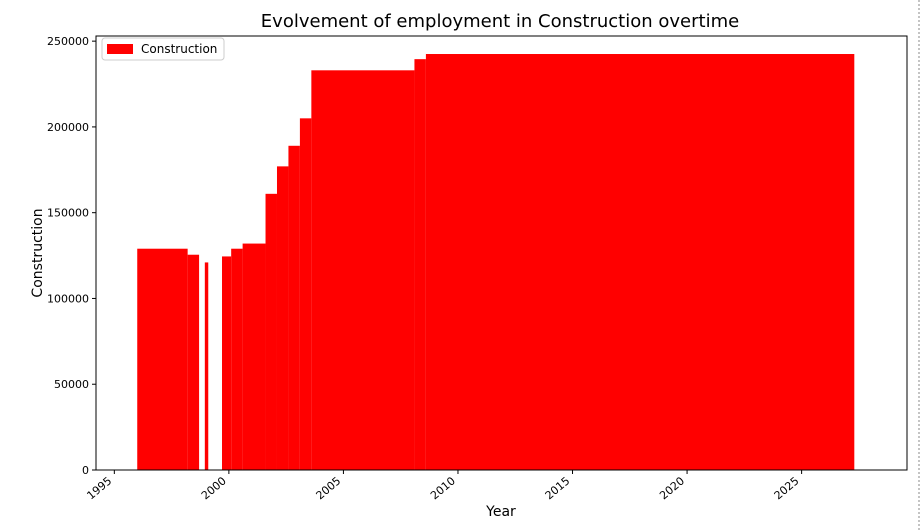 The width and height of the screenshot is (923, 530). Describe the element at coordinates (120, 49) in the screenshot. I see `legend-swatch` at that location.